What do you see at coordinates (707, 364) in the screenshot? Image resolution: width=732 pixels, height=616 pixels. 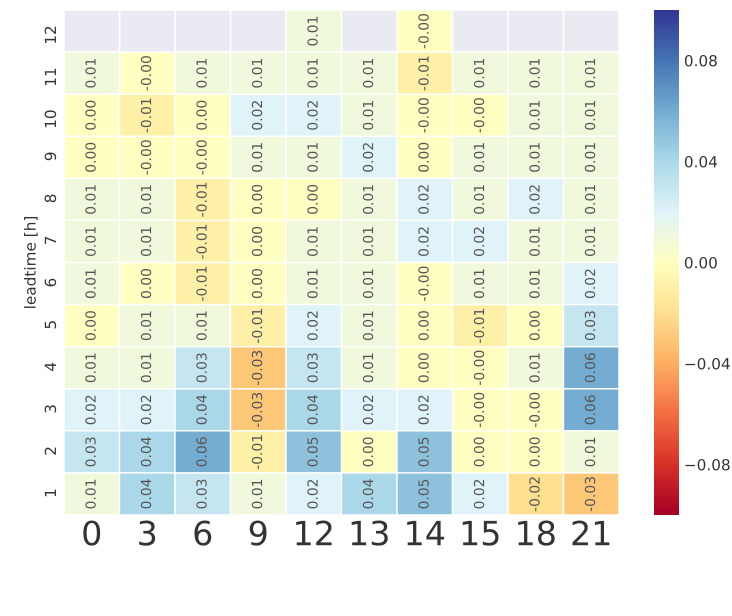 I see `color-bar-label: −0.04` at bounding box center [707, 364].